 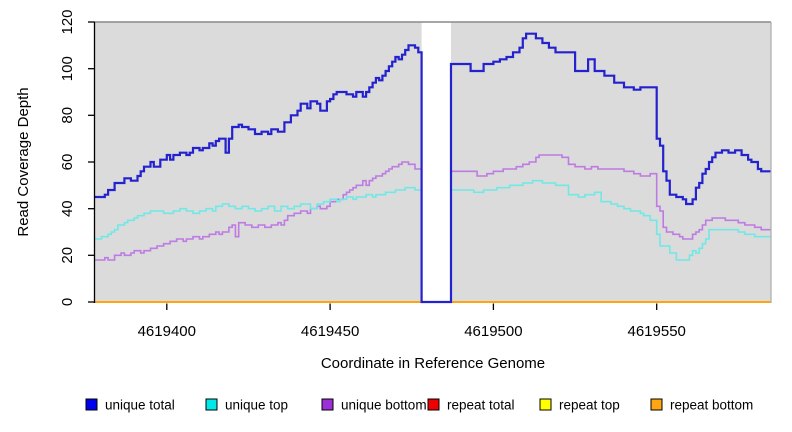 What do you see at coordinates (481, 405) in the screenshot?
I see `legend-label: repeat total` at bounding box center [481, 405].